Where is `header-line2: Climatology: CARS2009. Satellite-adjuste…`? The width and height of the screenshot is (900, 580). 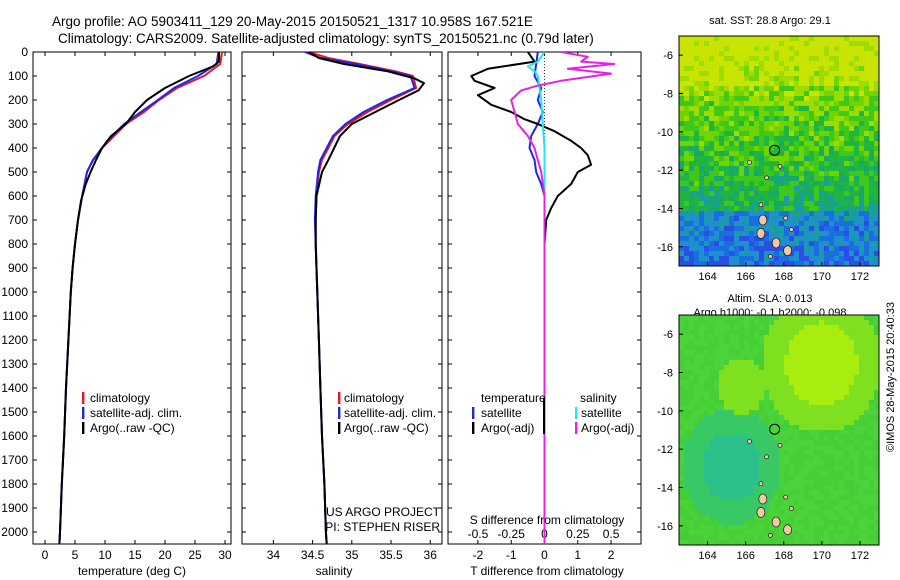
header-line2: Climatology: CARS2009. Satellite-adjuste… is located at coordinates (326, 38).